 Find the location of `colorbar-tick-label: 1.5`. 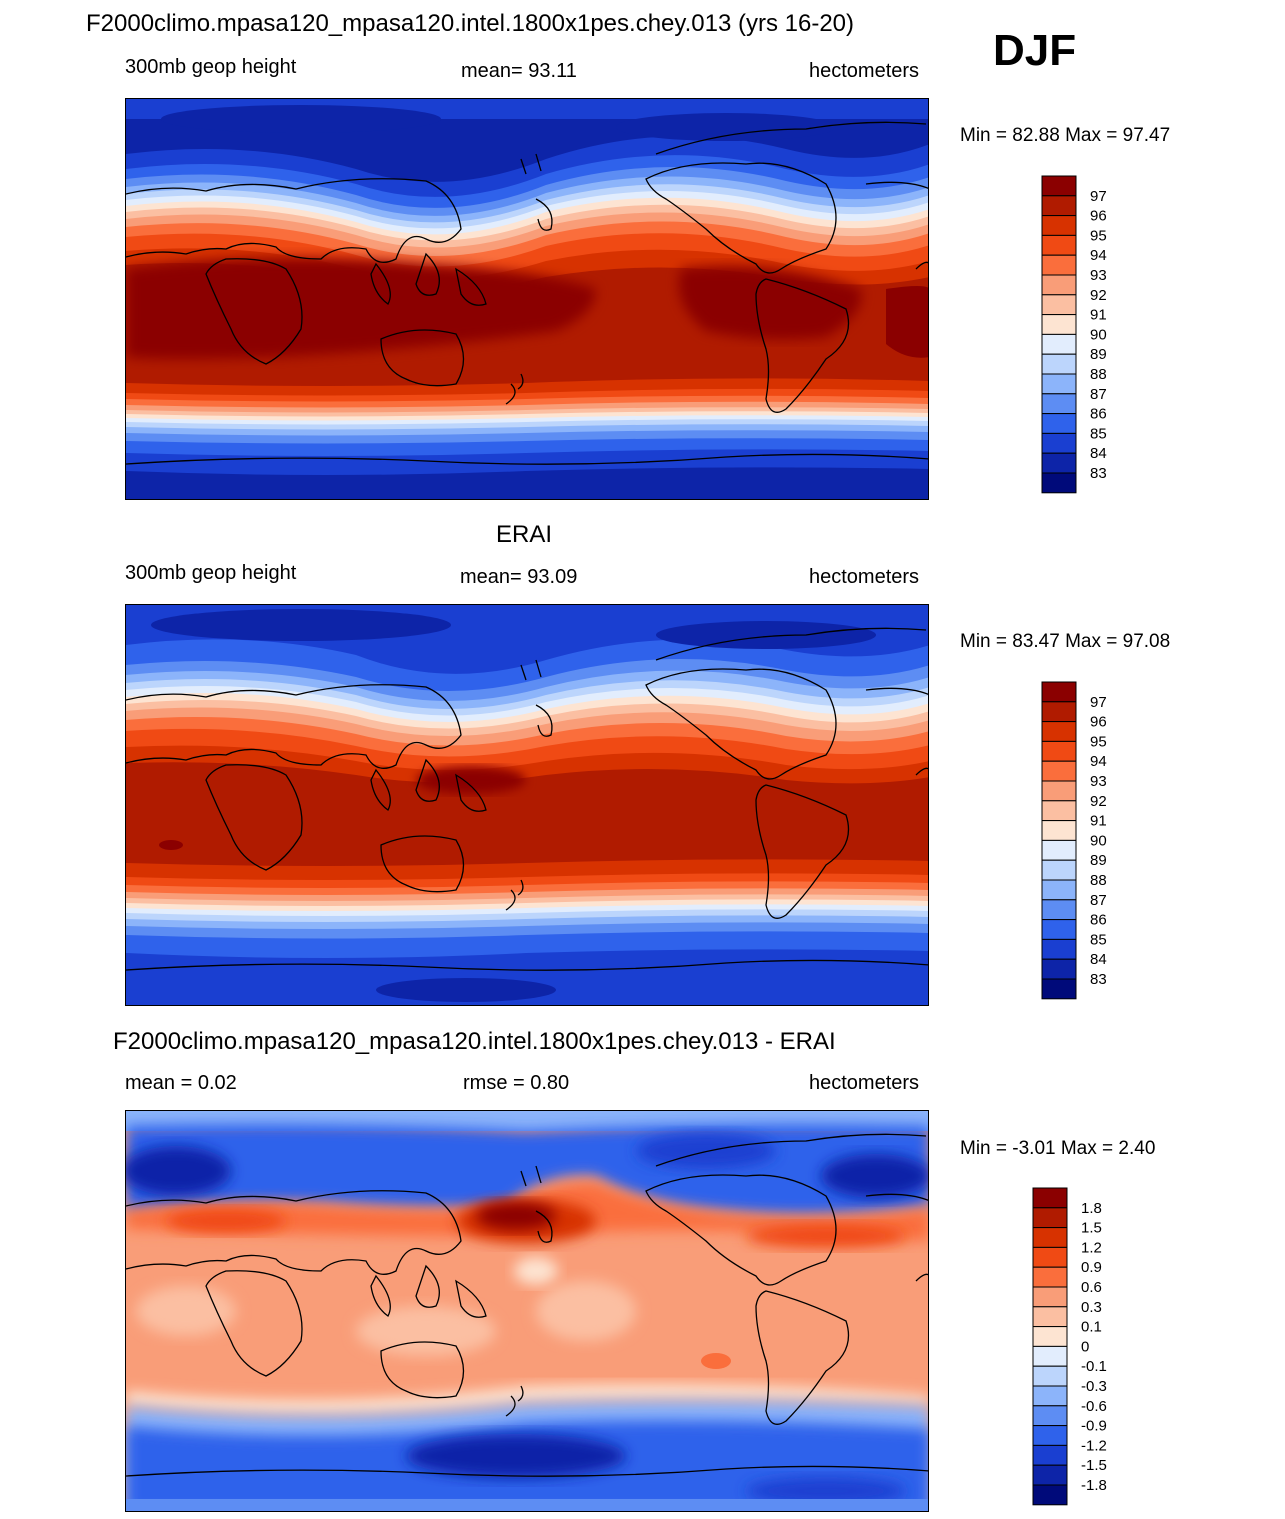

colorbar-tick-label: 1.5 is located at coordinates (1091, 1228).